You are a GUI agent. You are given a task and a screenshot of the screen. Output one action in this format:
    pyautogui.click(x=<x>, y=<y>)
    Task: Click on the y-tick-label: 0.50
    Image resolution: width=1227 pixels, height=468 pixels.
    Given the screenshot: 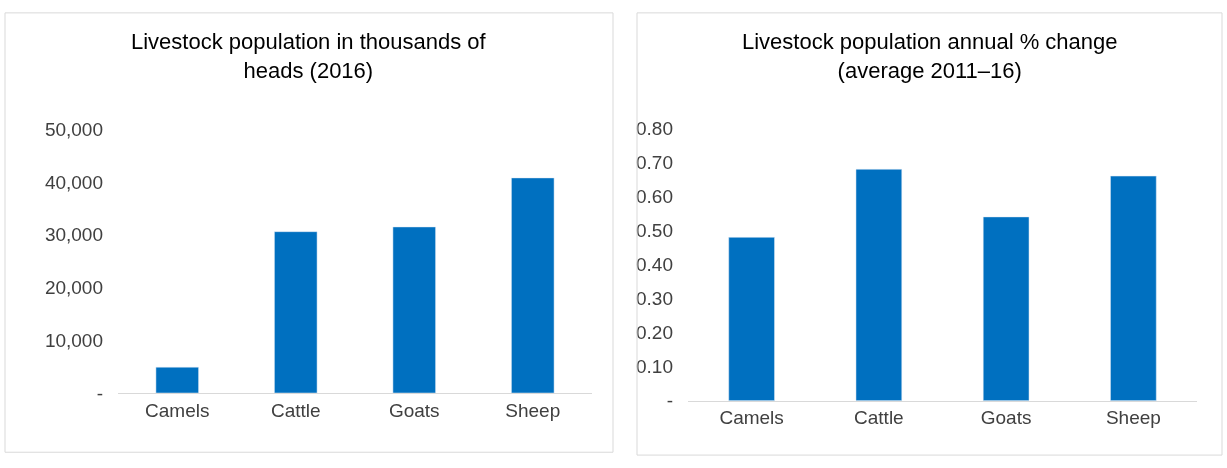 What is the action you would take?
    pyautogui.click(x=654, y=231)
    